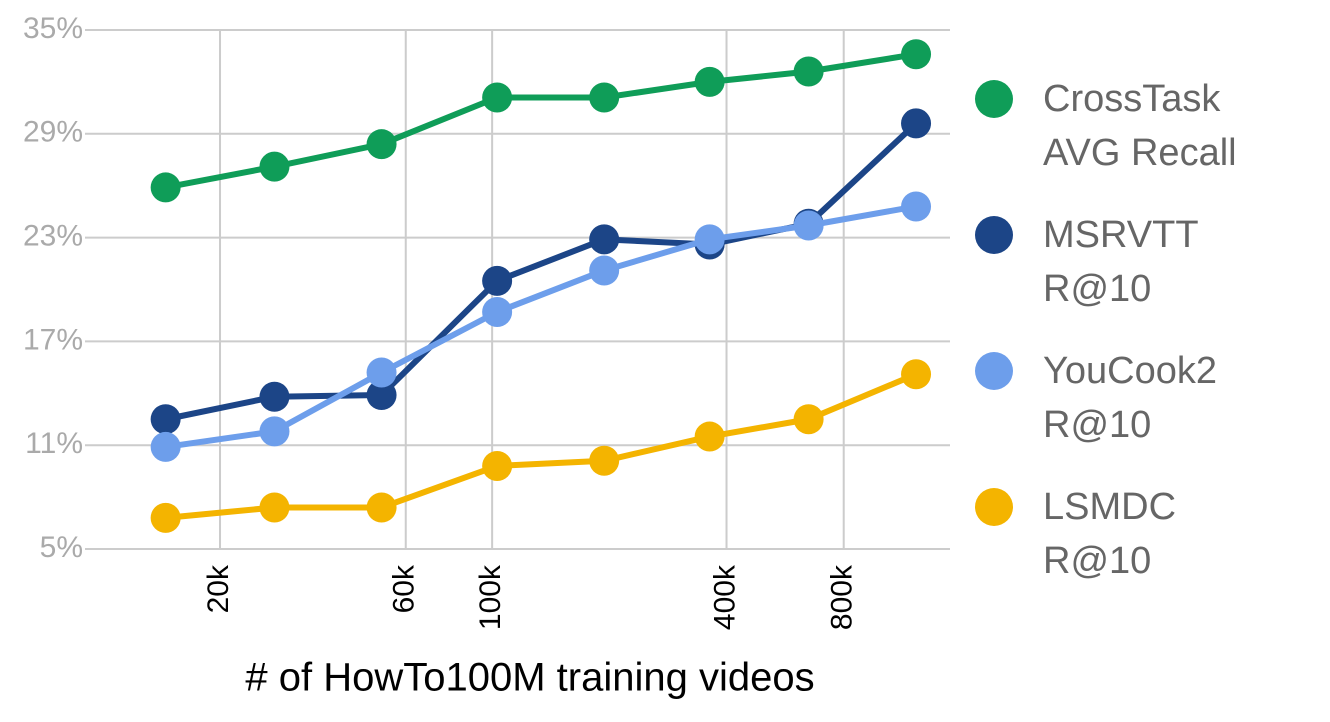  I want to click on y-tick-label: 29%, so click(53, 132).